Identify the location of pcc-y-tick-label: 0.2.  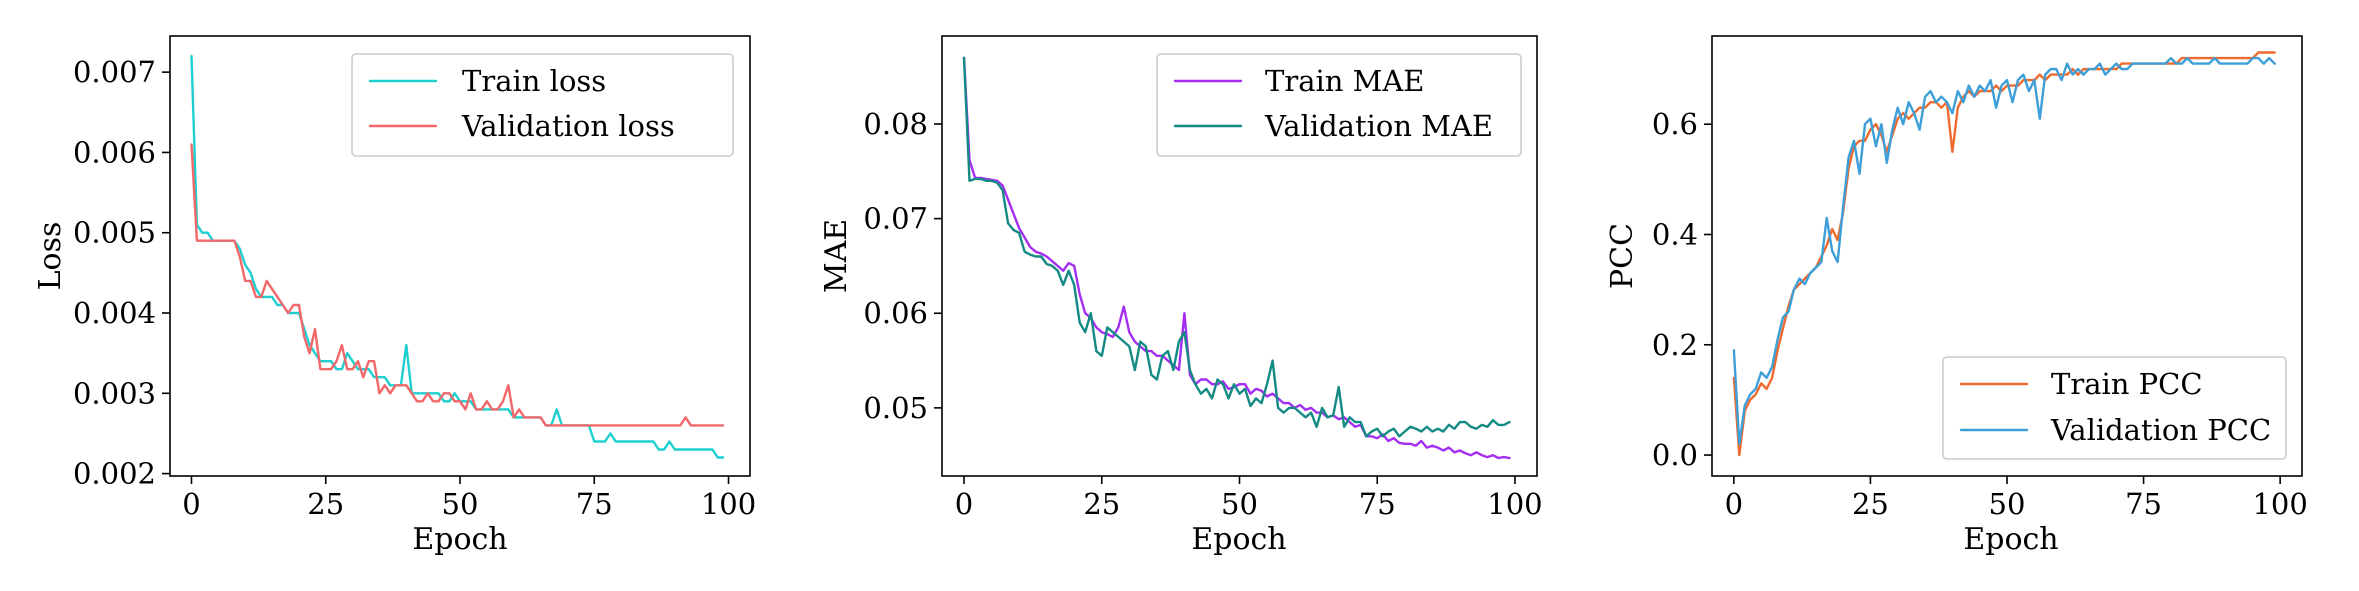
(1675, 345).